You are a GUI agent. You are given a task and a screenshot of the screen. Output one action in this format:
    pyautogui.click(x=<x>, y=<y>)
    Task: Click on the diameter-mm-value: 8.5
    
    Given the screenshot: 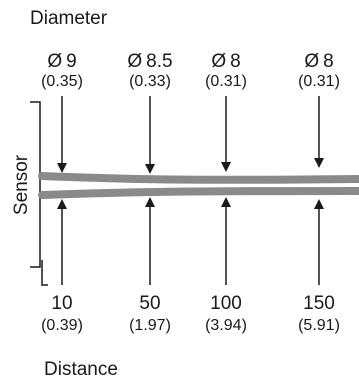 What is the action you would take?
    pyautogui.click(x=159, y=61)
    